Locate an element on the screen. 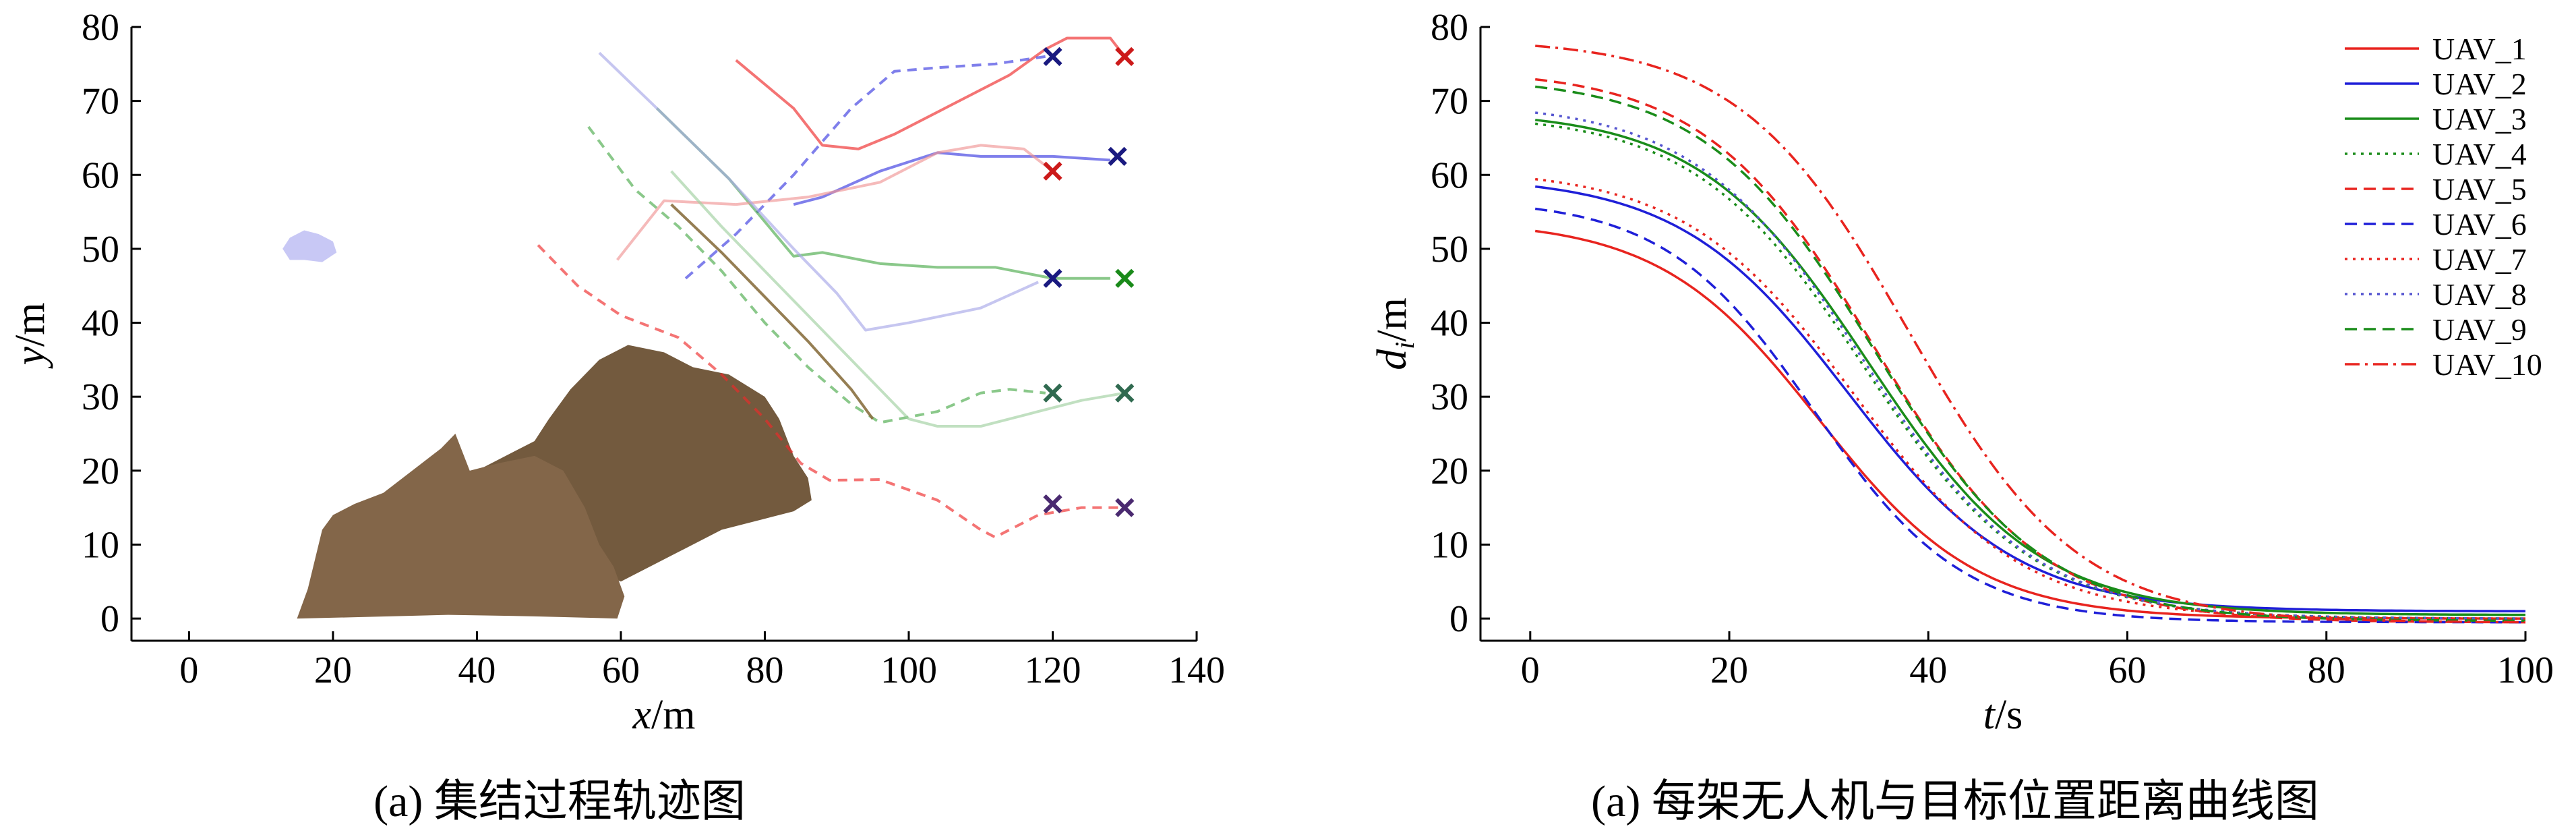 The height and width of the screenshot is (837, 2576). legend-entry: UAV_6 is located at coordinates (2436, 224).